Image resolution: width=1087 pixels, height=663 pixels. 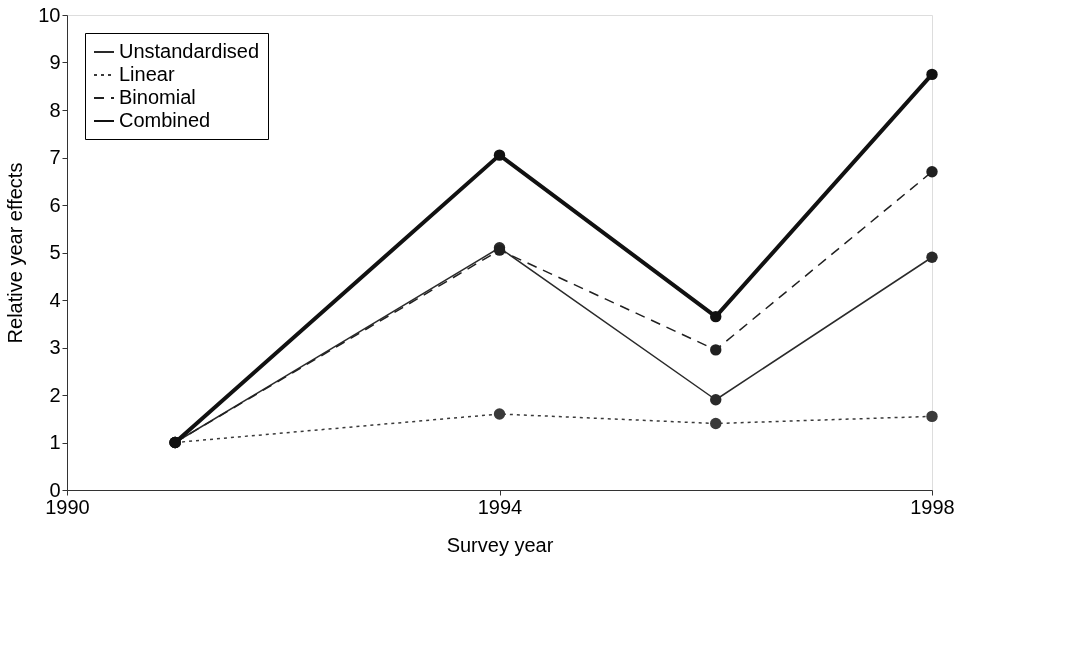 What do you see at coordinates (15, 253) in the screenshot?
I see `y-axis-title: Relative year effects` at bounding box center [15, 253].